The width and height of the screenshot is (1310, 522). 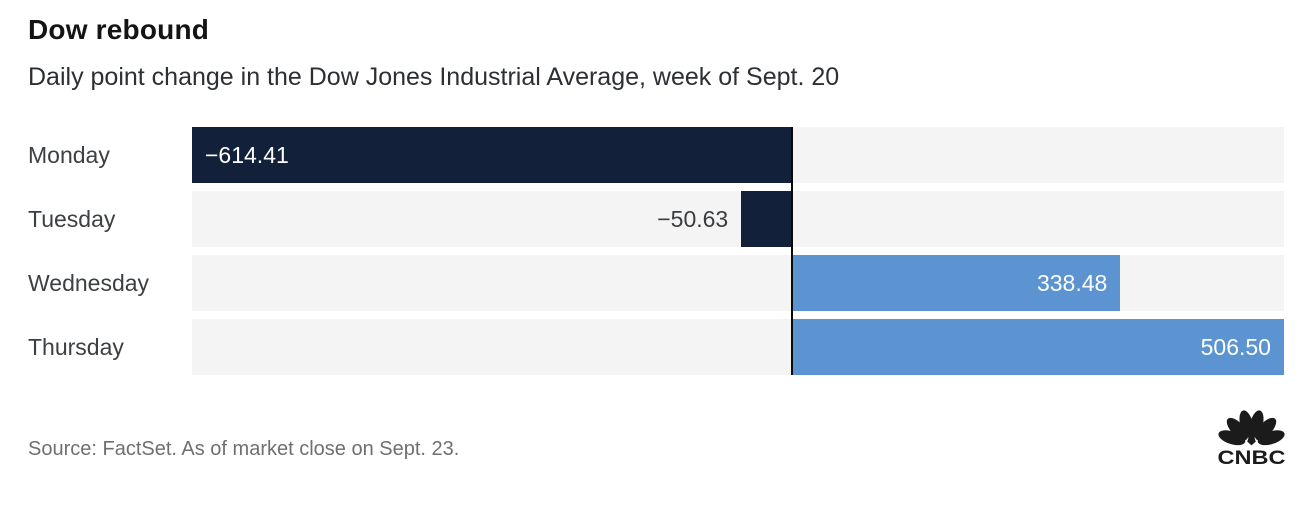 I want to click on value-label: −614.41, so click(x=247, y=154).